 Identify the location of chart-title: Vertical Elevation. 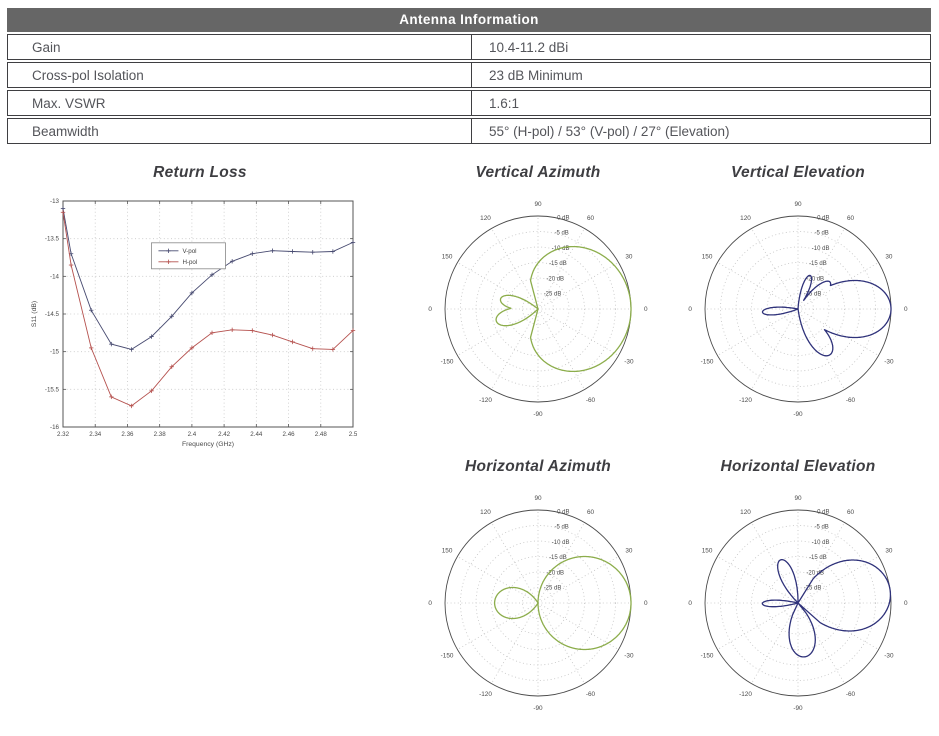
(798, 172).